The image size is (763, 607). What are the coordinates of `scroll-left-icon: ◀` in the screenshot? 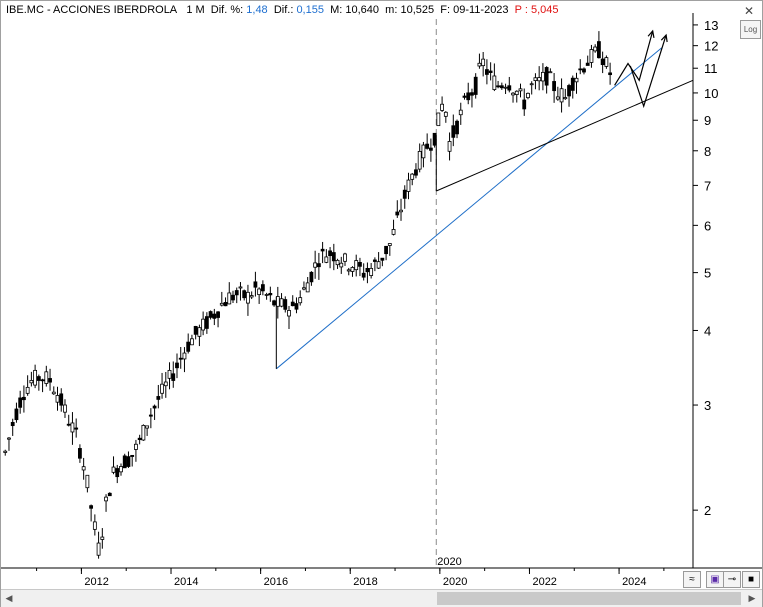 It's located at (9, 598).